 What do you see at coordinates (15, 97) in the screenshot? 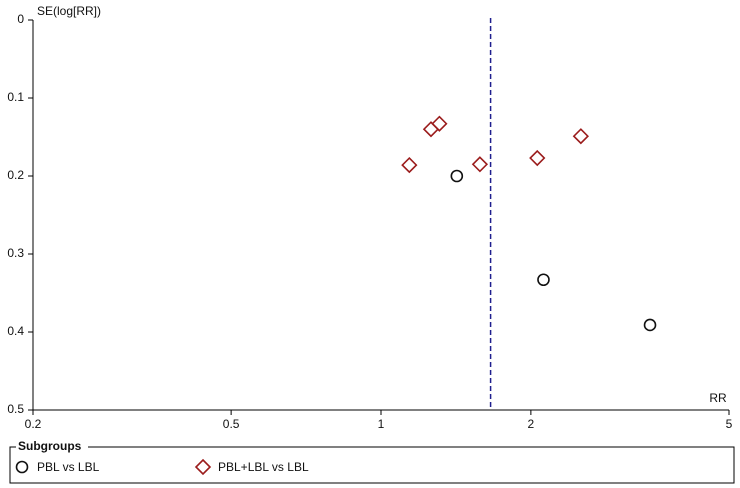
I see `y-tick-label: 0.1` at bounding box center [15, 97].